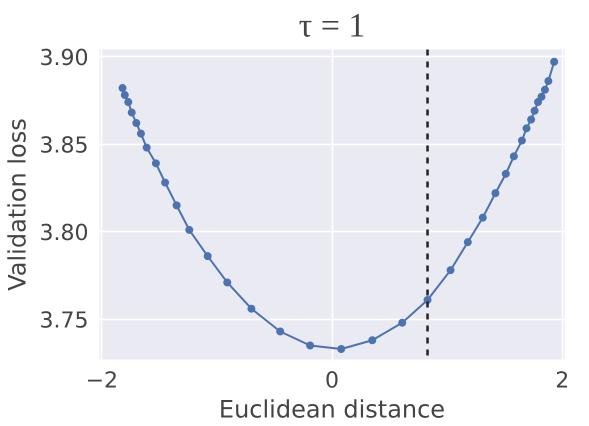  I want to click on y-tick-label: 3.85, so click(64, 146).